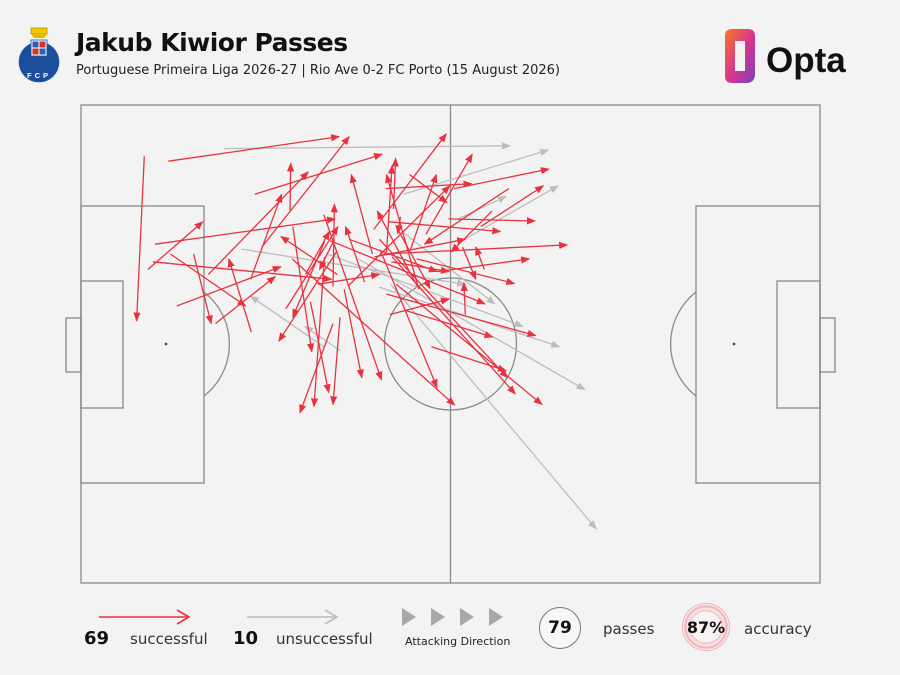 The width and height of the screenshot is (900, 675). I want to click on unsuccessful-legend-arrow, so click(293, 617).